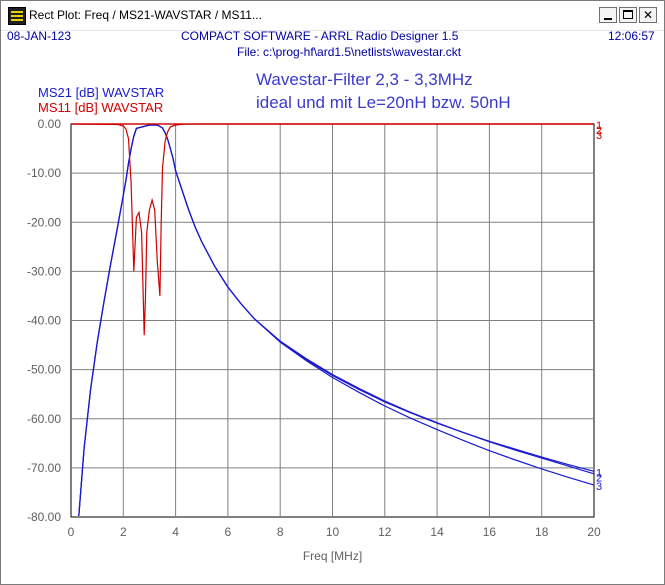 The width and height of the screenshot is (665, 585). What do you see at coordinates (44, 222) in the screenshot?
I see `y-tick-label: -20.00` at bounding box center [44, 222].